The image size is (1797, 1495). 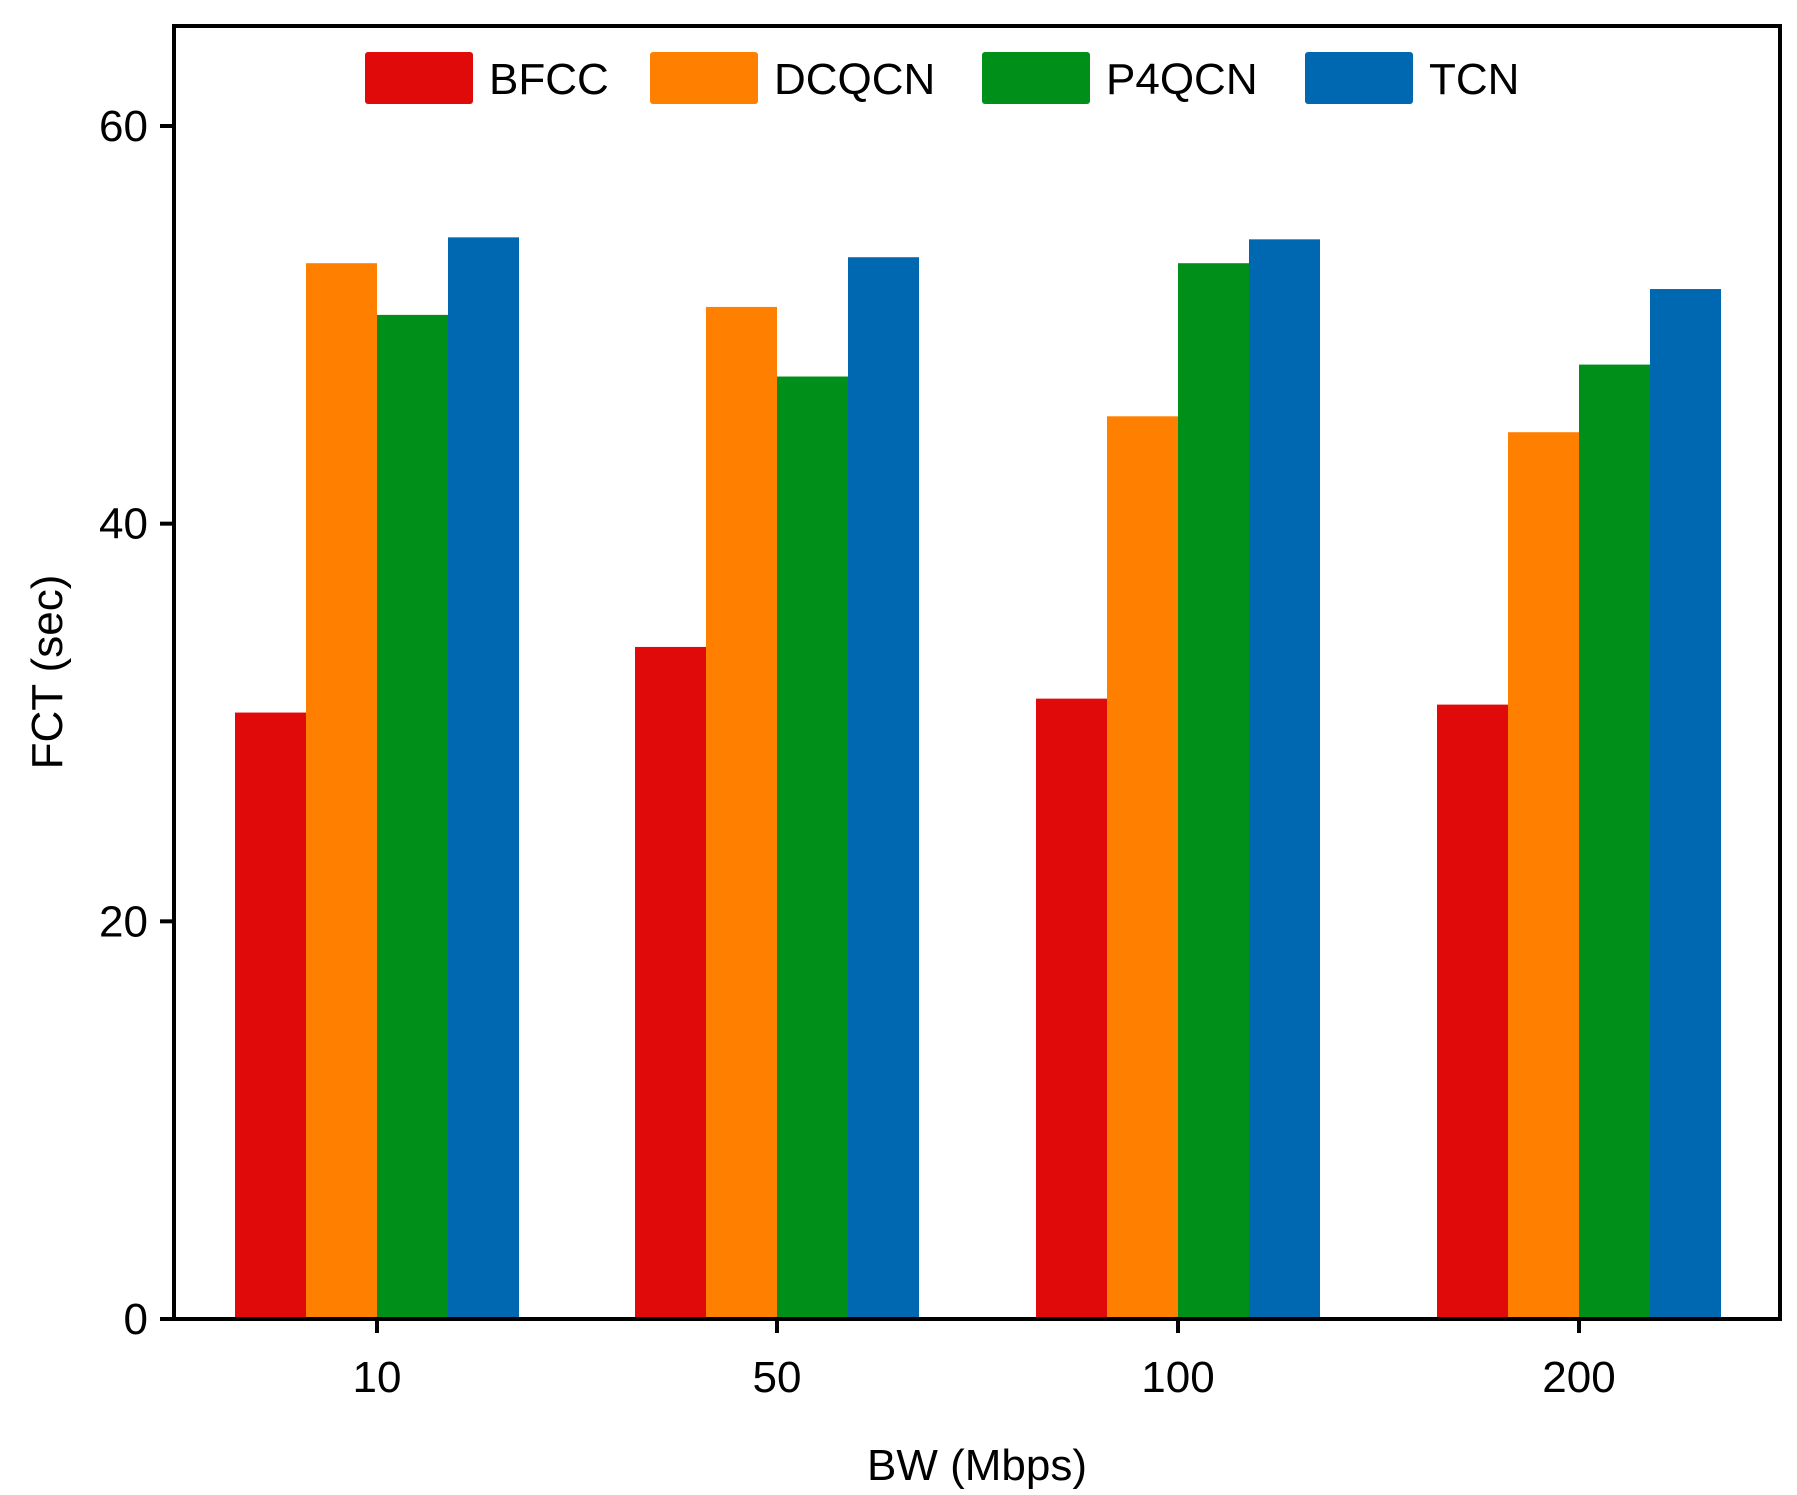 What do you see at coordinates (977, 1465) in the screenshot?
I see `x-axis-title: BW (Mbps)` at bounding box center [977, 1465].